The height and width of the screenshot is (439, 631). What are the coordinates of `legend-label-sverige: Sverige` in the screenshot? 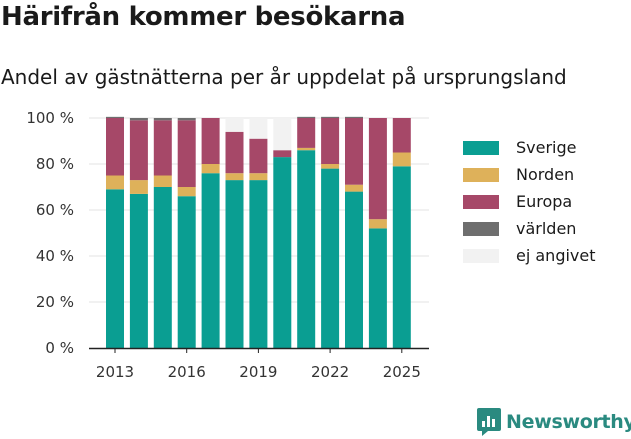 It's located at (546, 147).